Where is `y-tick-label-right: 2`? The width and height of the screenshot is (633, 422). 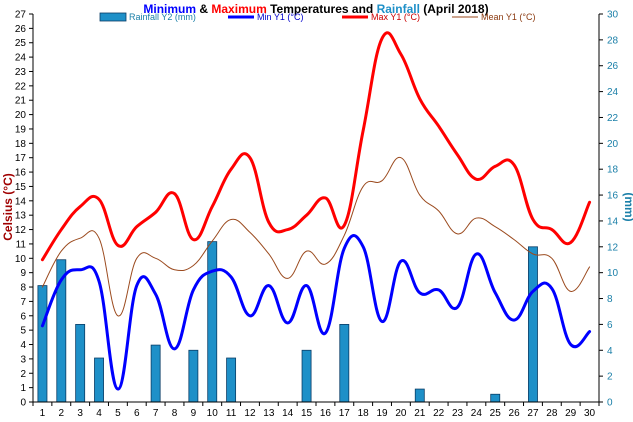
y-tick-label-right: 2 is located at coordinates (610, 377).